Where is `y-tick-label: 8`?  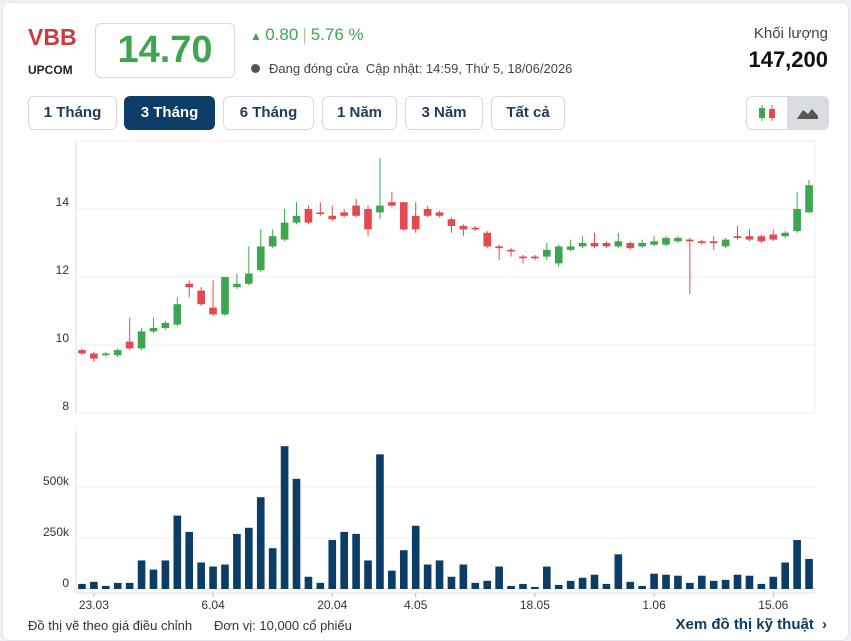
y-tick-label: 8 is located at coordinates (65, 406).